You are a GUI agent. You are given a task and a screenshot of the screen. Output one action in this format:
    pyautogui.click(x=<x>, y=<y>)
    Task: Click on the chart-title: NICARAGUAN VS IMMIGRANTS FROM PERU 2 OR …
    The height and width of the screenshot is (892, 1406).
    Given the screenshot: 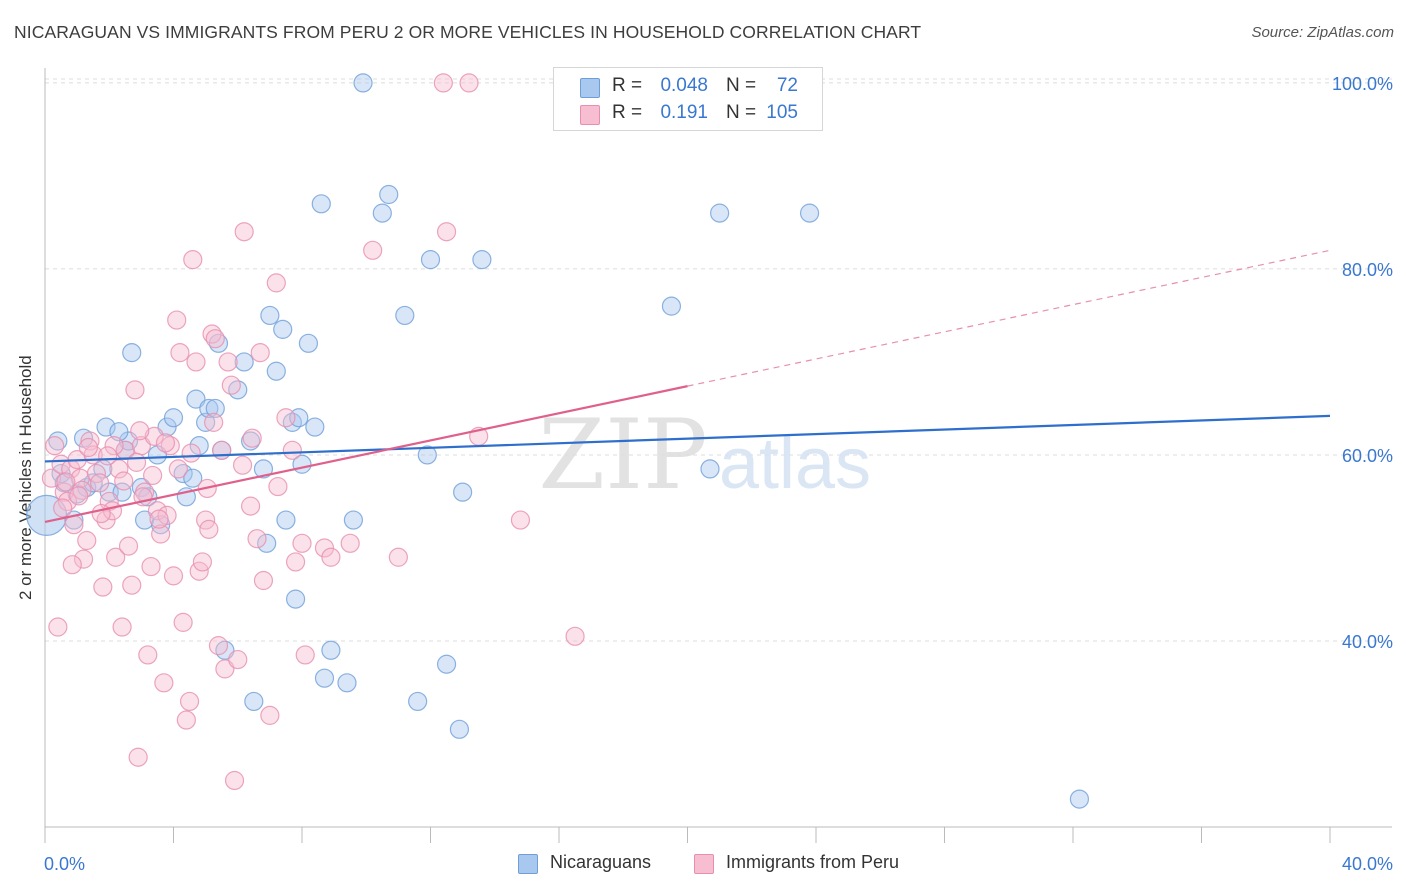 What is the action you would take?
    pyautogui.click(x=468, y=32)
    